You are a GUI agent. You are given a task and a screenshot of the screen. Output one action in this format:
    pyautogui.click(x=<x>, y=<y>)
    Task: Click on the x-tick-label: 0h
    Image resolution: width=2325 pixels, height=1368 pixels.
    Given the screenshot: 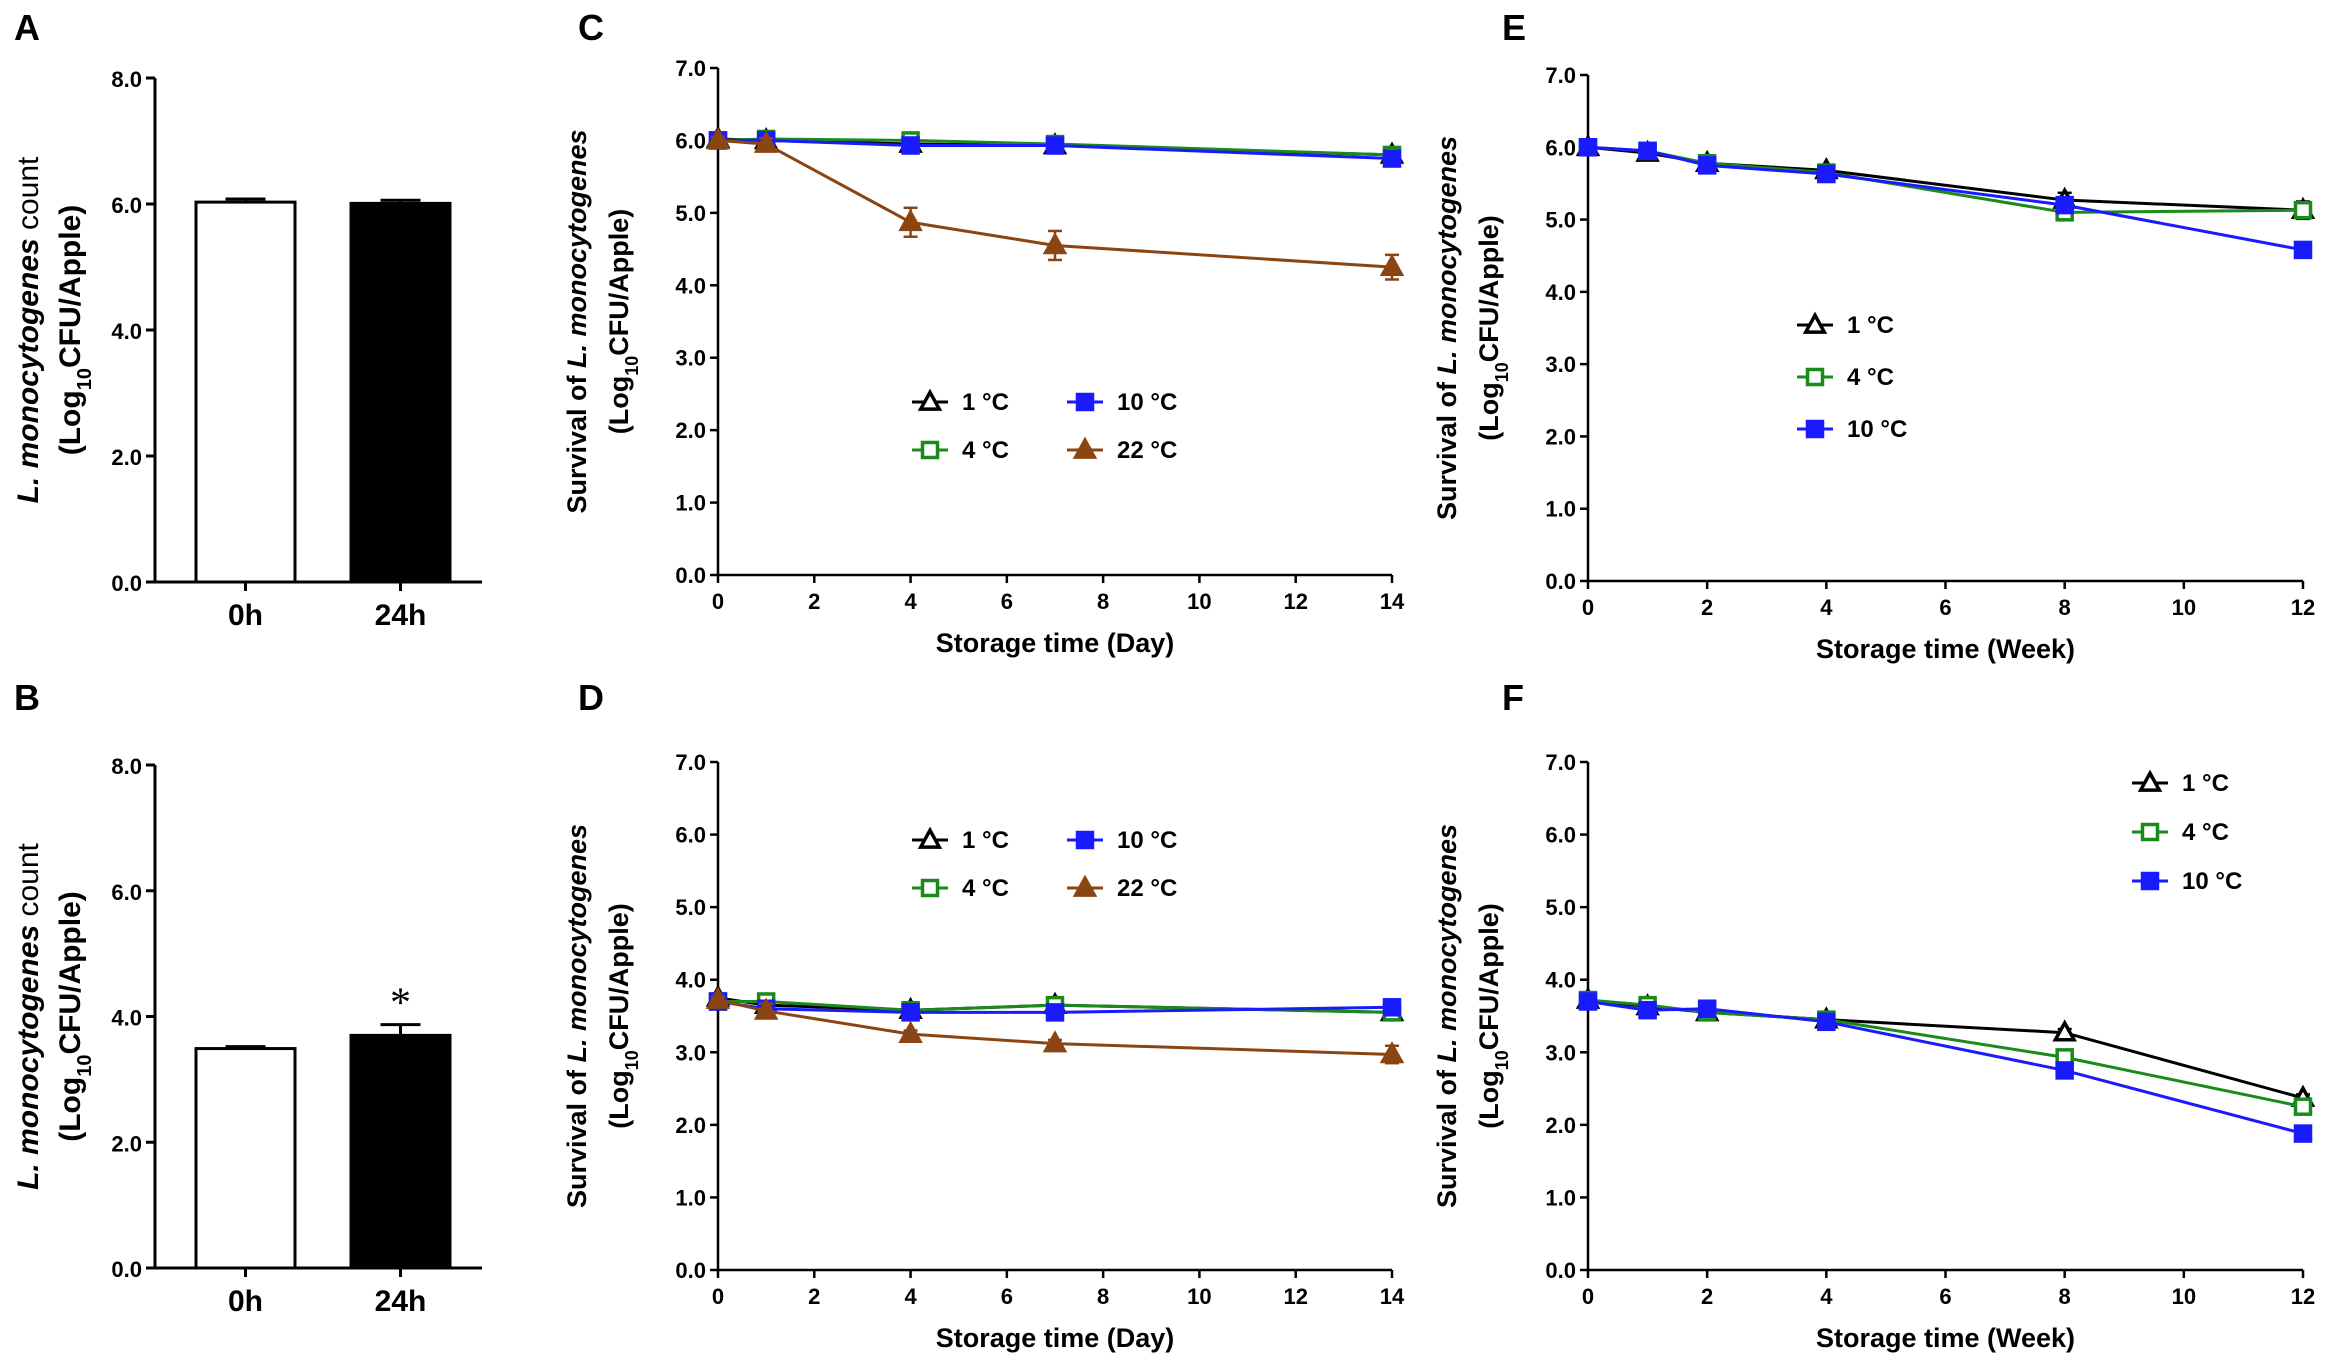 What is the action you would take?
    pyautogui.click(x=245, y=615)
    